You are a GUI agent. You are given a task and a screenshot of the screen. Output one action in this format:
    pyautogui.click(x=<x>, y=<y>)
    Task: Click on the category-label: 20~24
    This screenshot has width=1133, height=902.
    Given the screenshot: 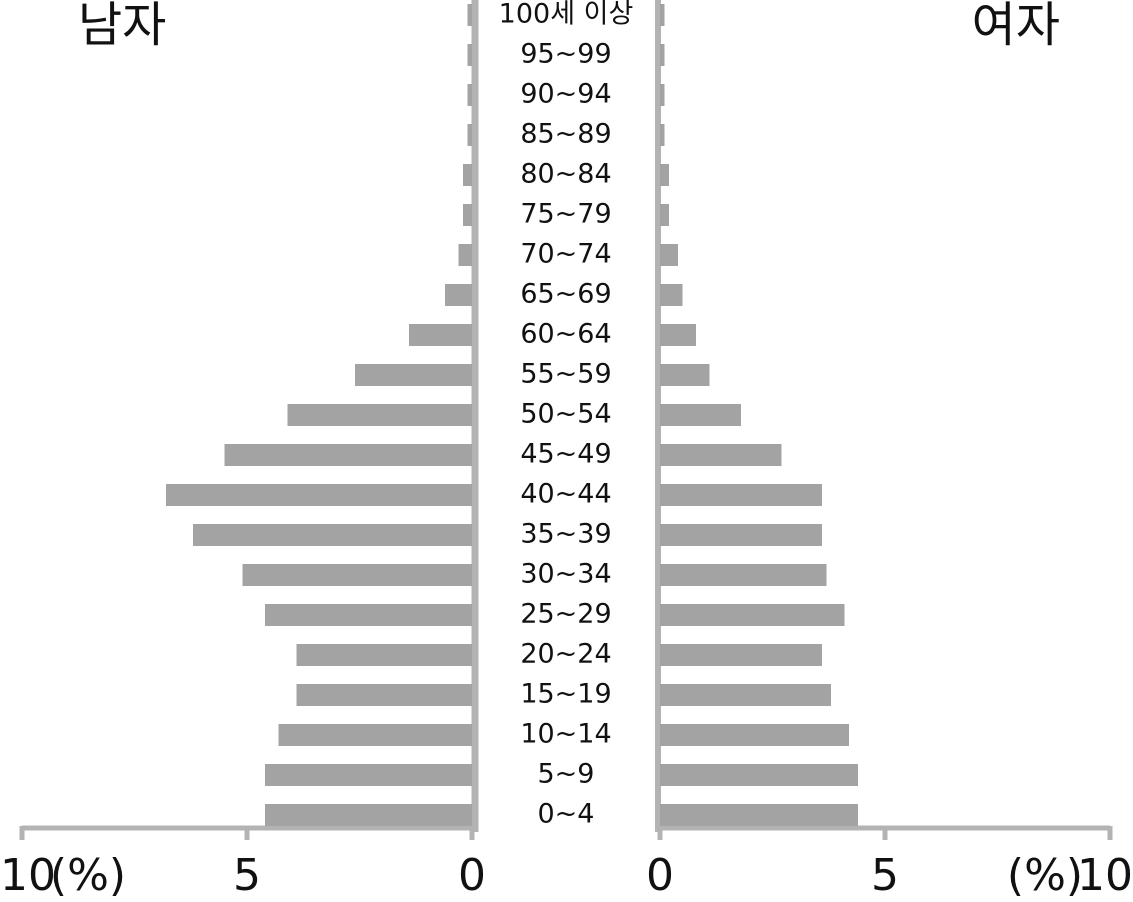 What is the action you would take?
    pyautogui.click(x=565, y=654)
    